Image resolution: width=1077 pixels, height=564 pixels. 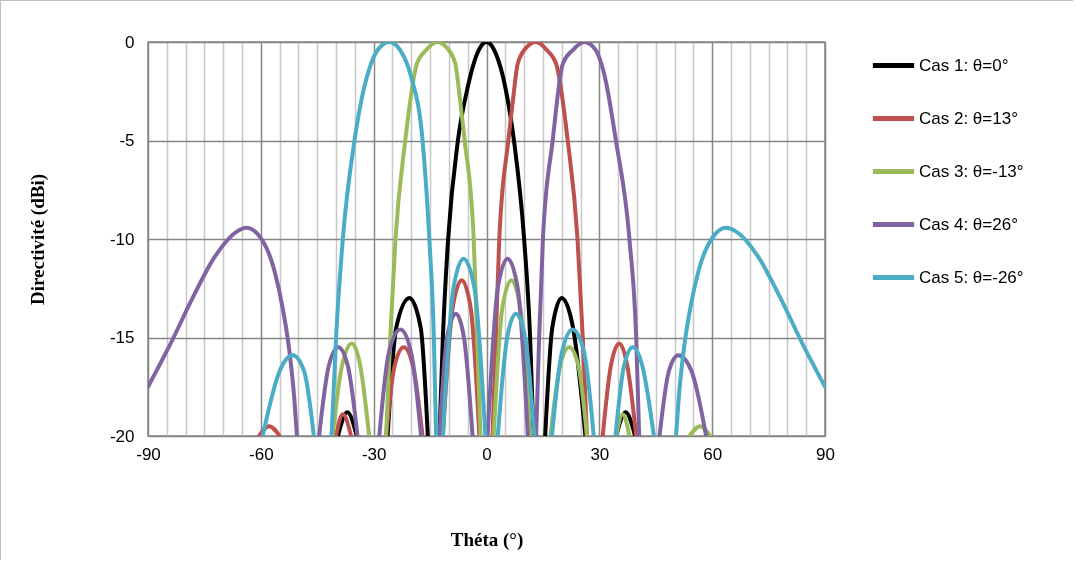 I want to click on x-tick-label: 90, so click(x=825, y=454).